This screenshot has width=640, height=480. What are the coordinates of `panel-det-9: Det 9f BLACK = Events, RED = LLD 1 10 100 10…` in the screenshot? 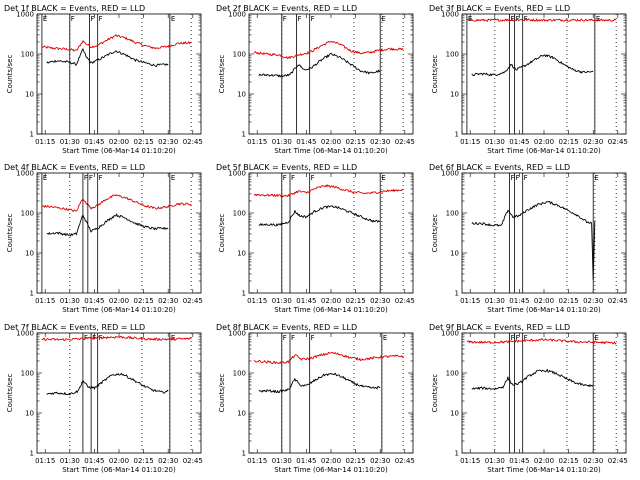 It's located at (528, 398).